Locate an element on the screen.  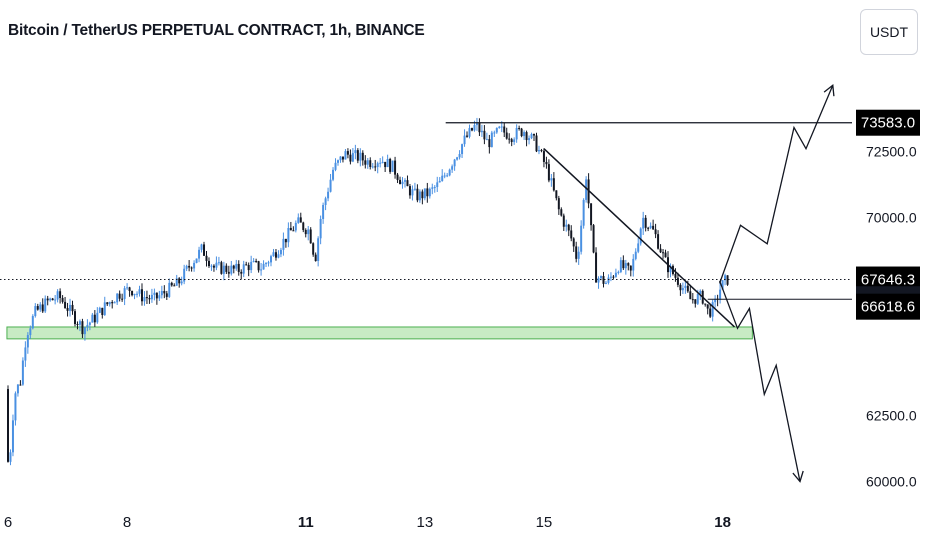
x-tick-label: 15 is located at coordinates (544, 522).